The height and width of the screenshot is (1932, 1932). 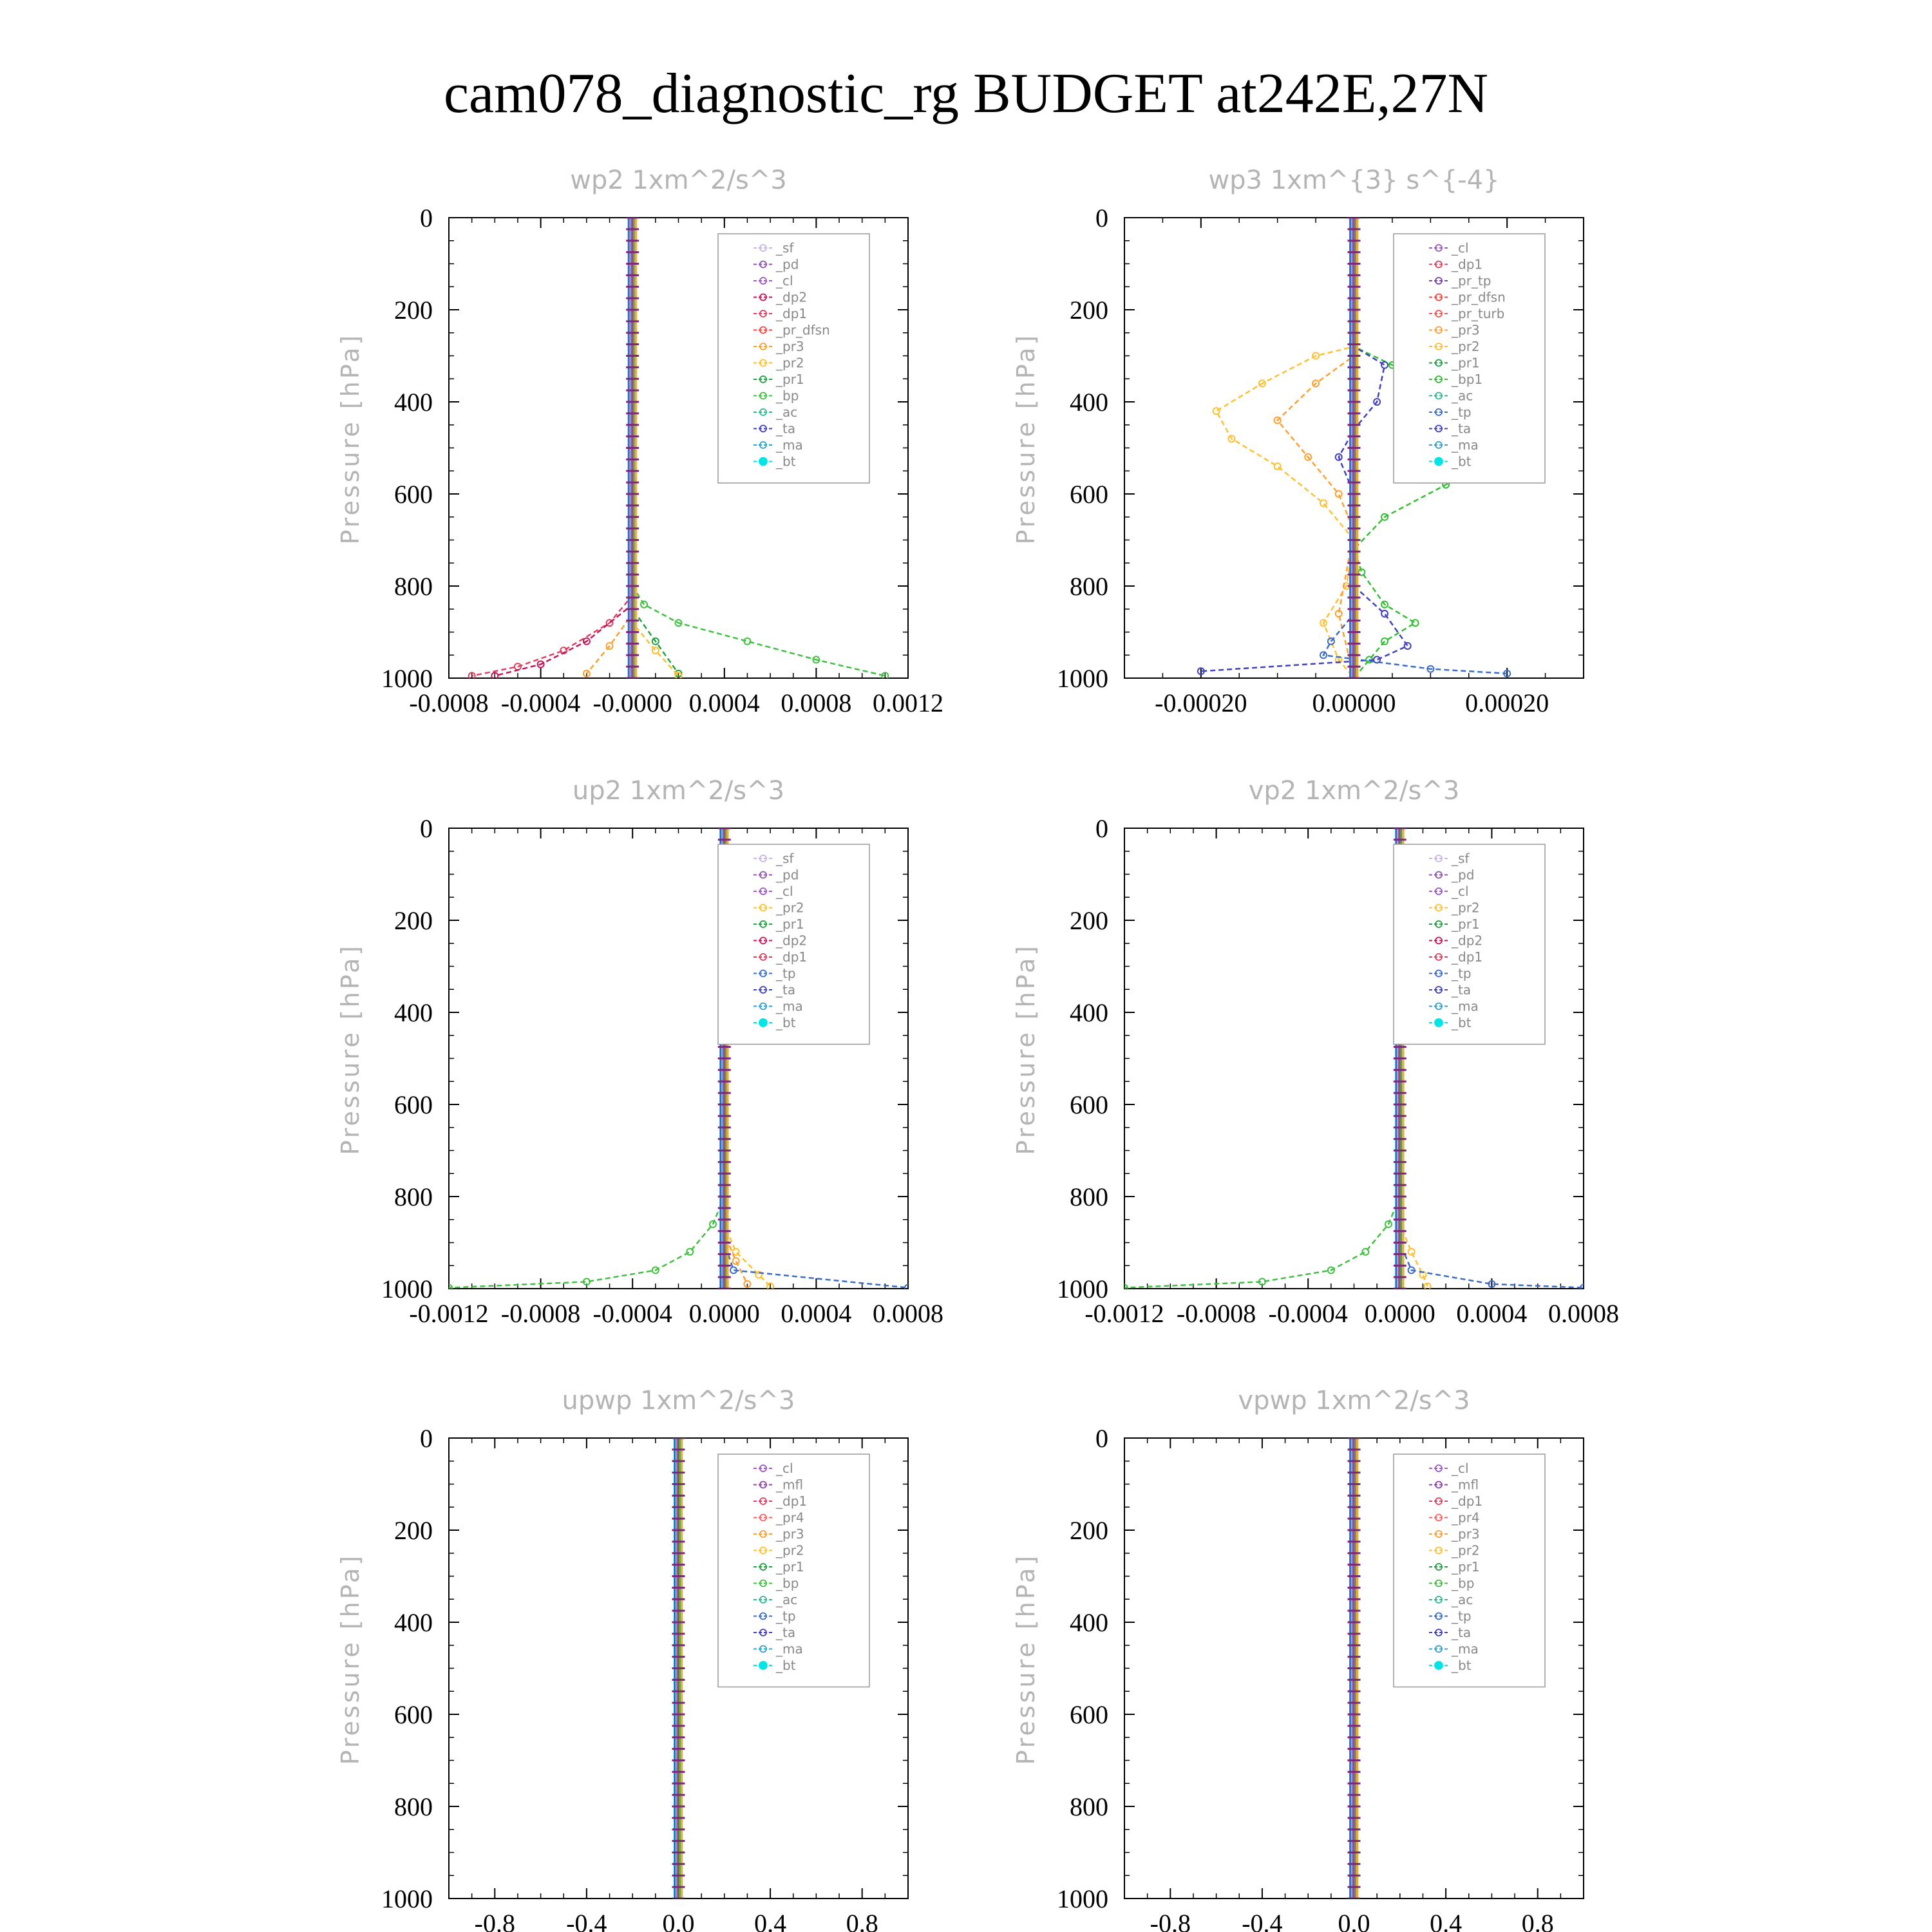 What do you see at coordinates (1354, 702) in the screenshot?
I see `x-tick-label: 0.00000` at bounding box center [1354, 702].